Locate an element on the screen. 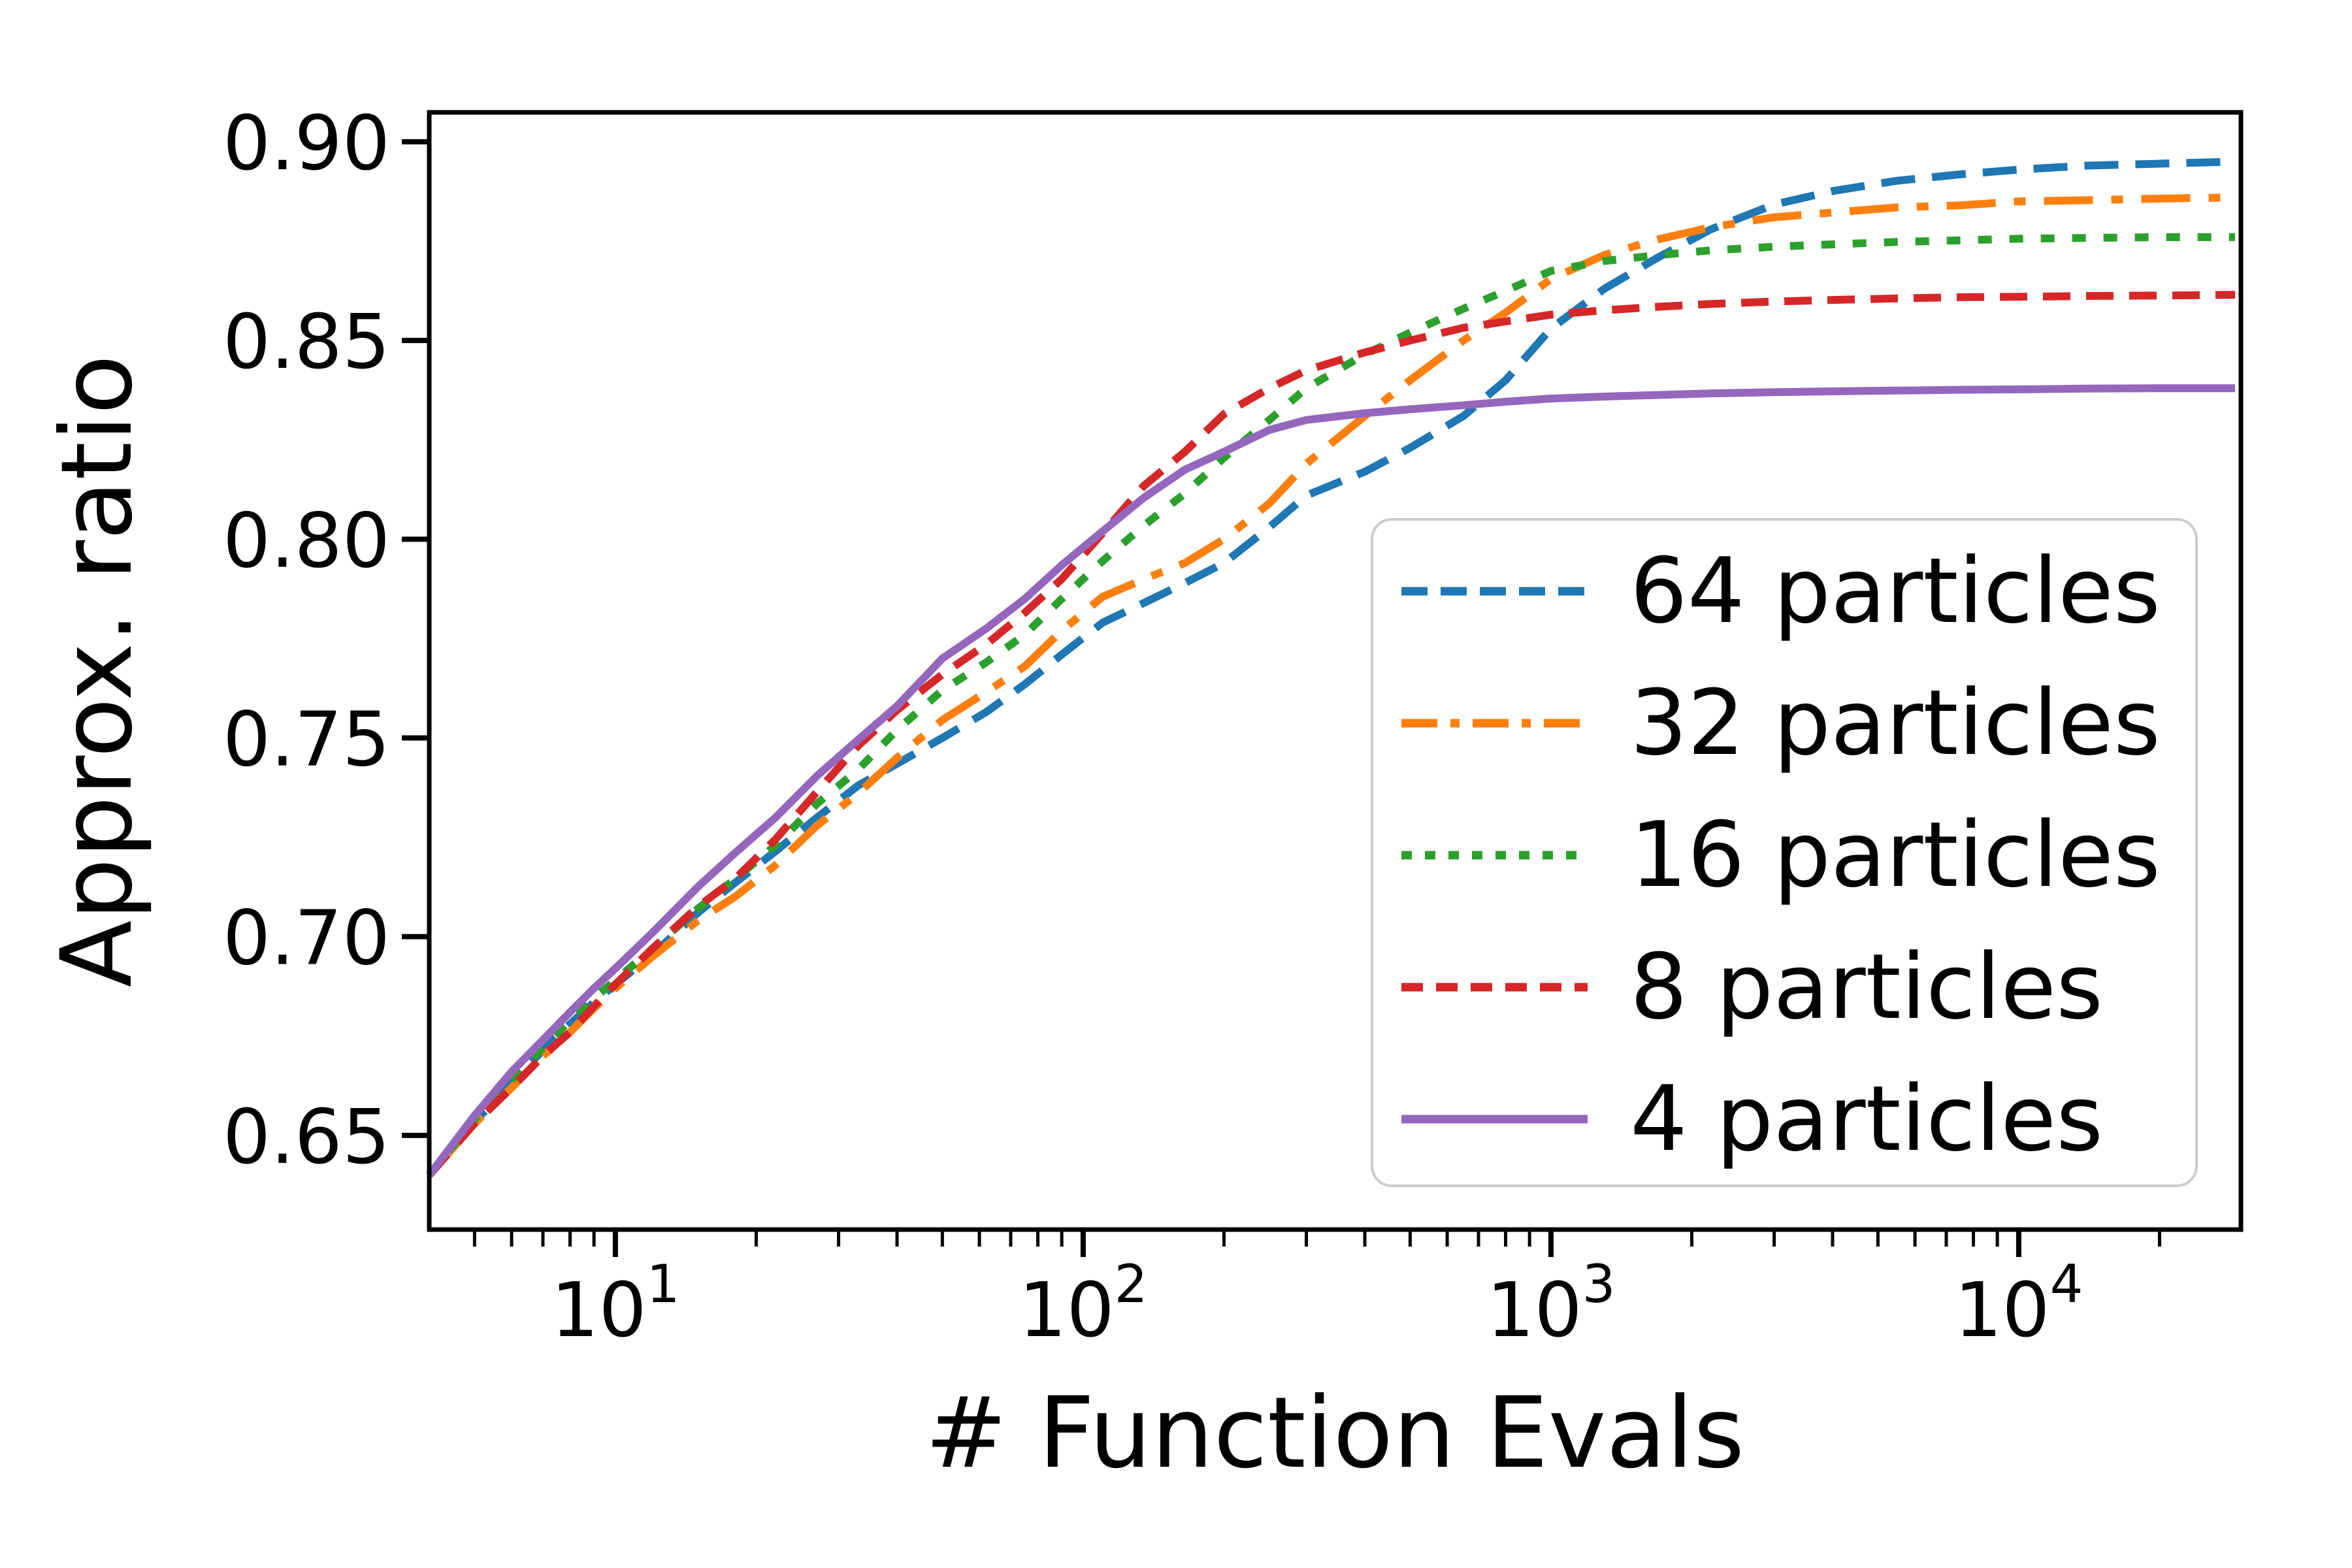  y-tick-label-0.65: 0.65 is located at coordinates (306, 1137).